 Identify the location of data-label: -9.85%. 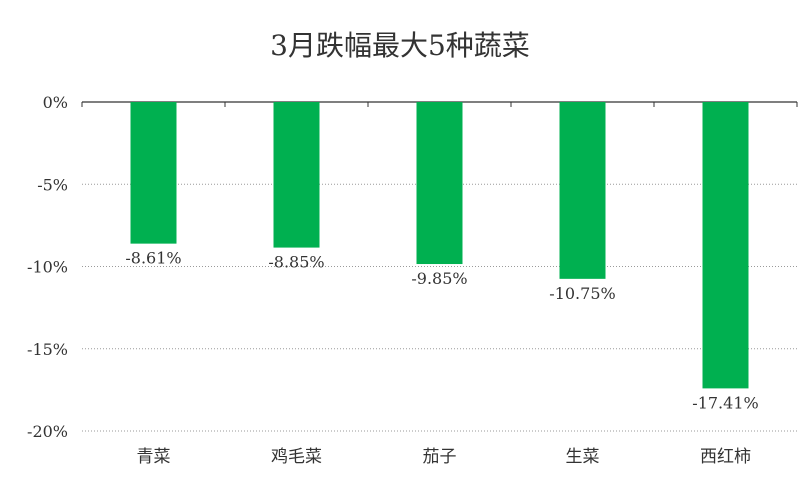
(439, 278).